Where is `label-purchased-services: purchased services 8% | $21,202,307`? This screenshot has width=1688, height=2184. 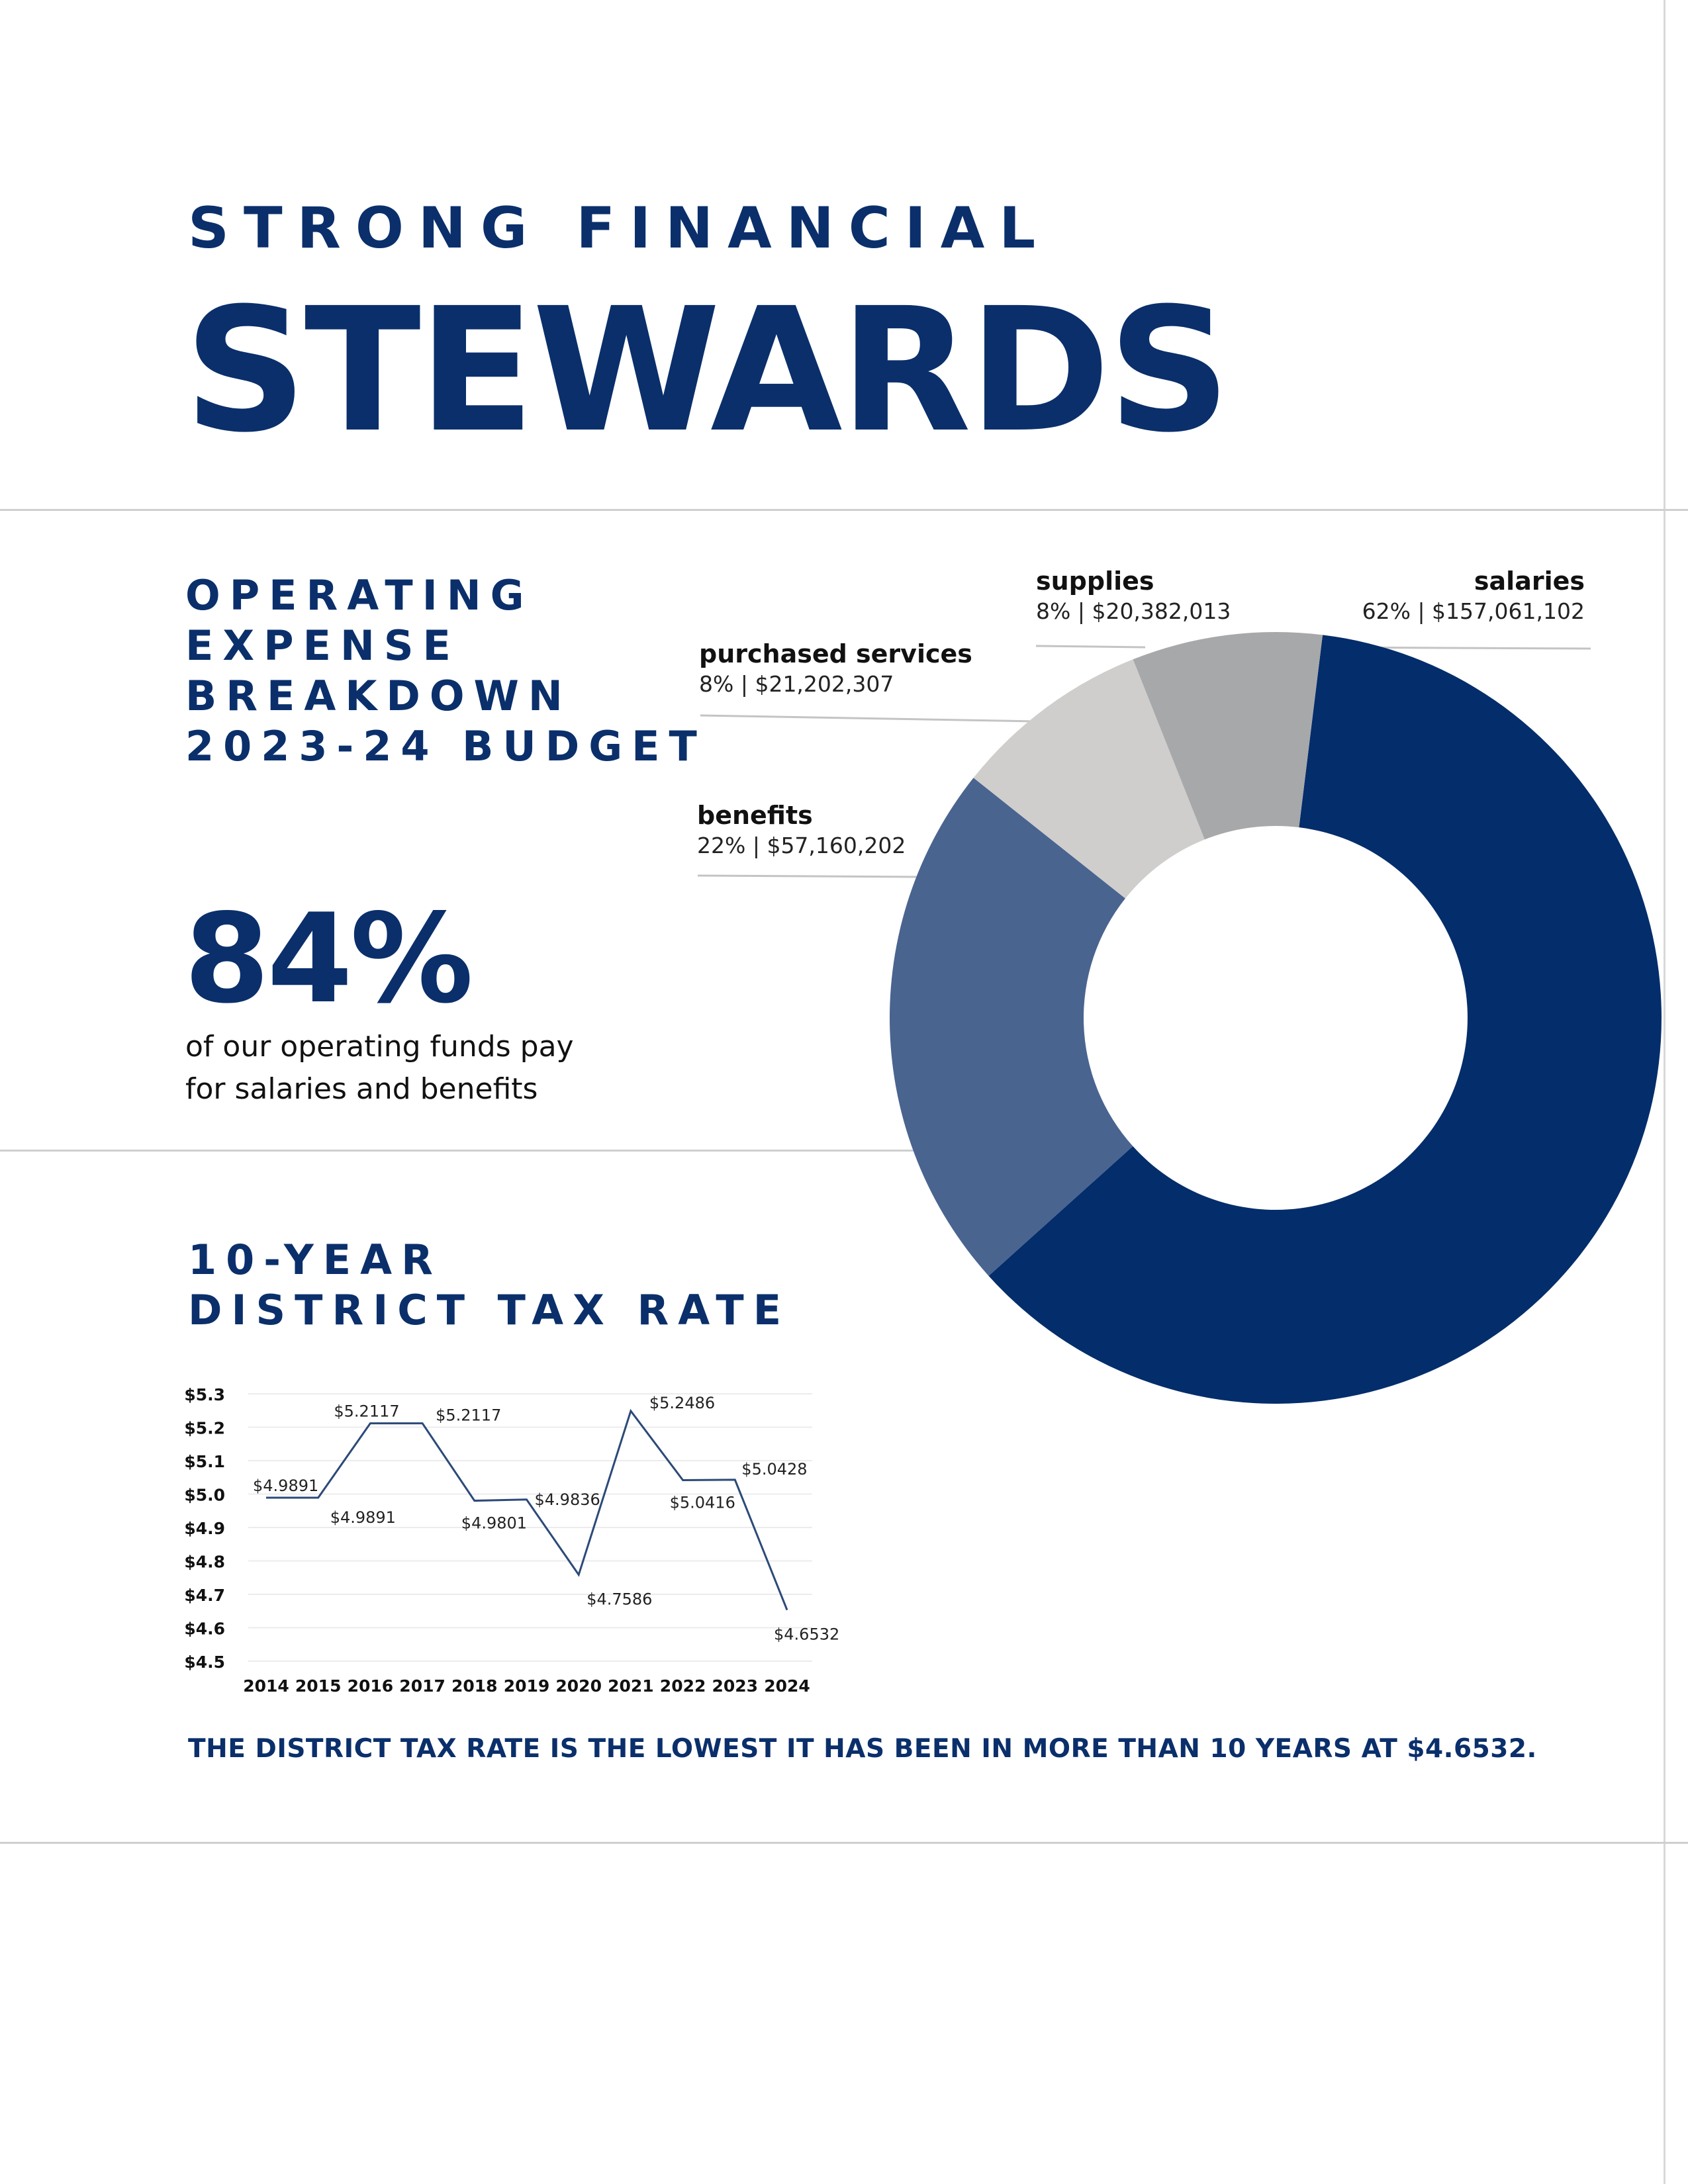 label-purchased-services: purchased services 8% | $21,202,307 is located at coordinates (835, 668).